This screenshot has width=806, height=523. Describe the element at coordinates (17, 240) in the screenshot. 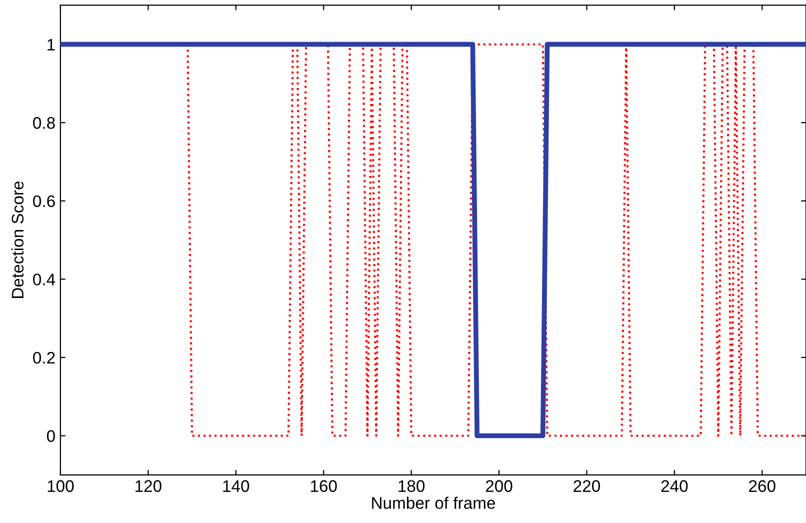

I see `y-axis-title: Detection Score` at that location.